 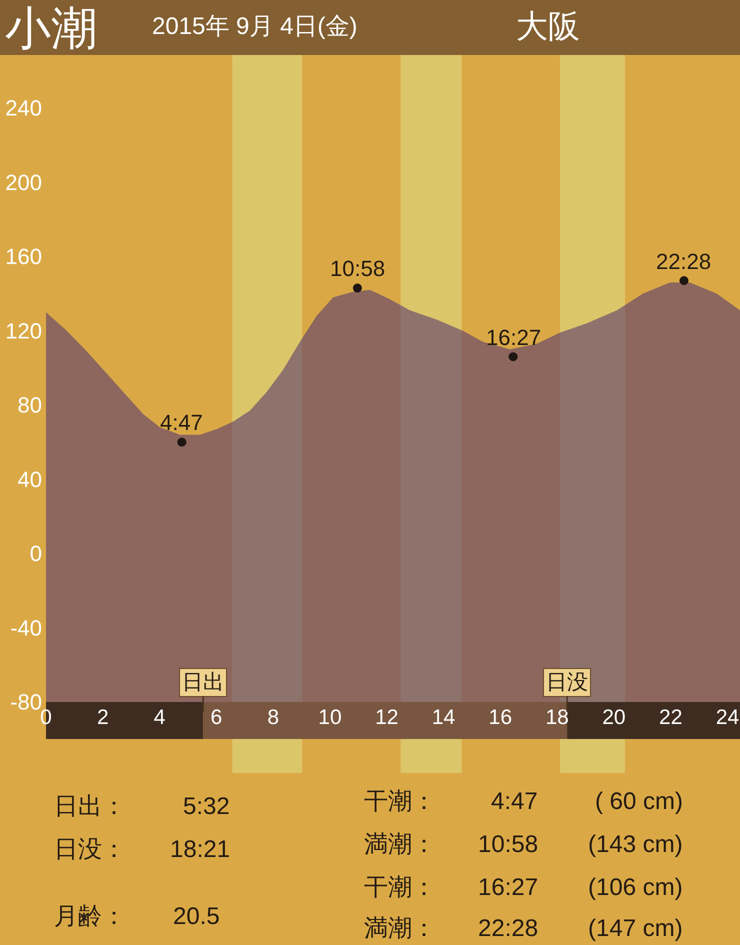 I want to click on text: 月齢：, so click(x=90, y=916).